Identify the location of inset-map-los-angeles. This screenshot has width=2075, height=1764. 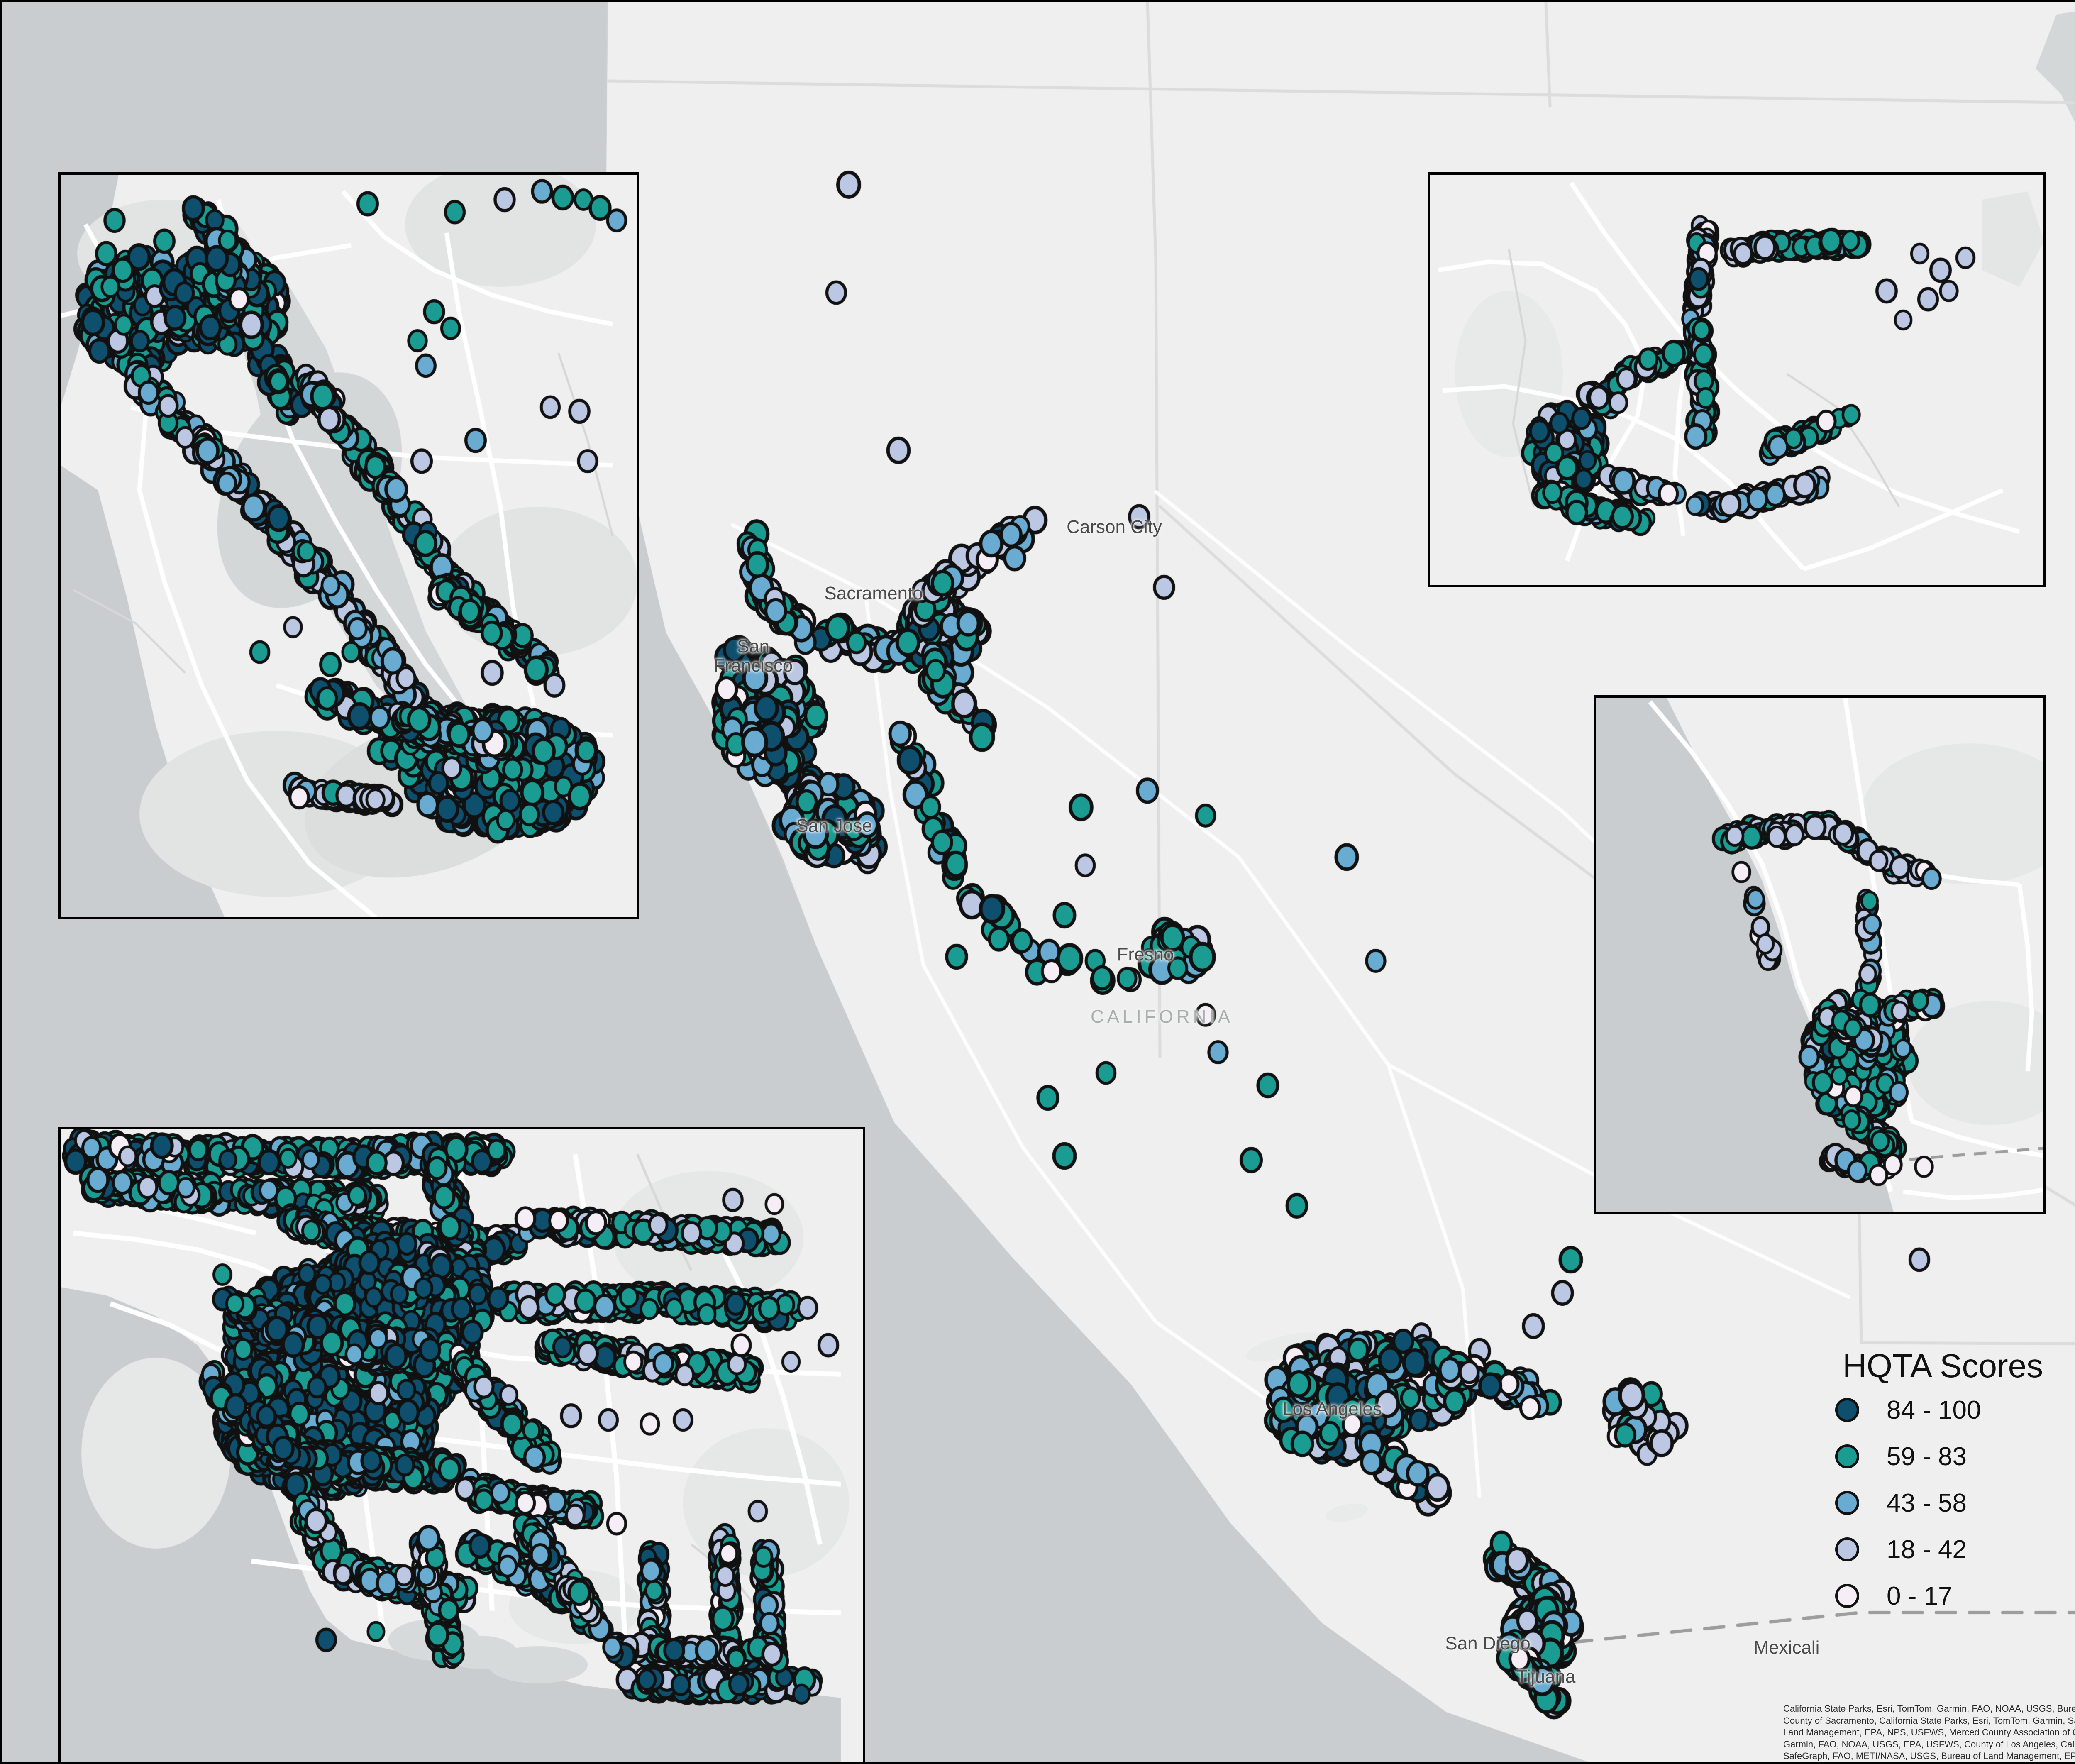
(461, 1444).